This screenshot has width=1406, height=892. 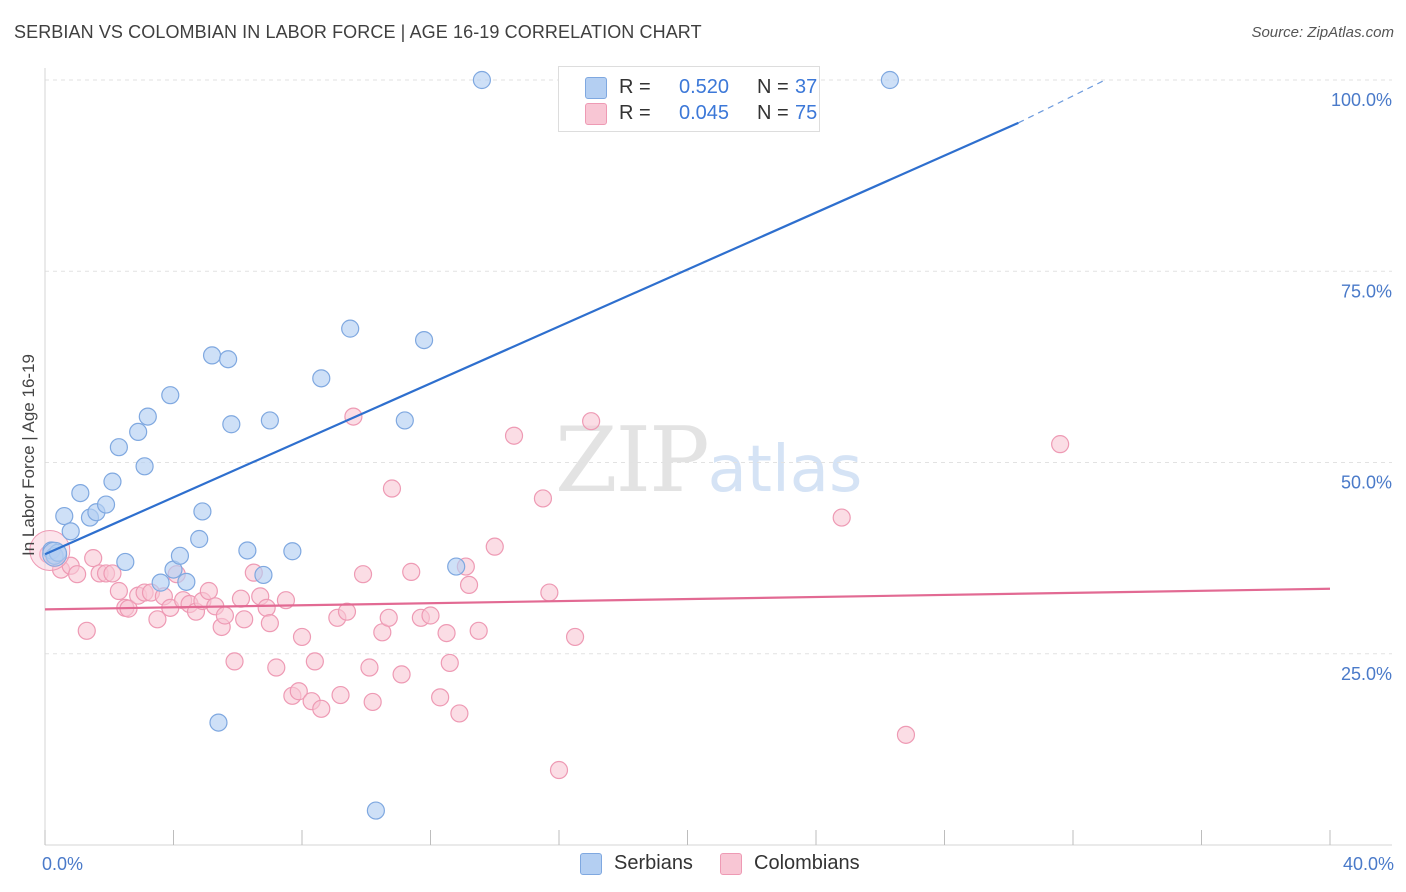 I want to click on serbians-swatch, so click(x=596, y=88).